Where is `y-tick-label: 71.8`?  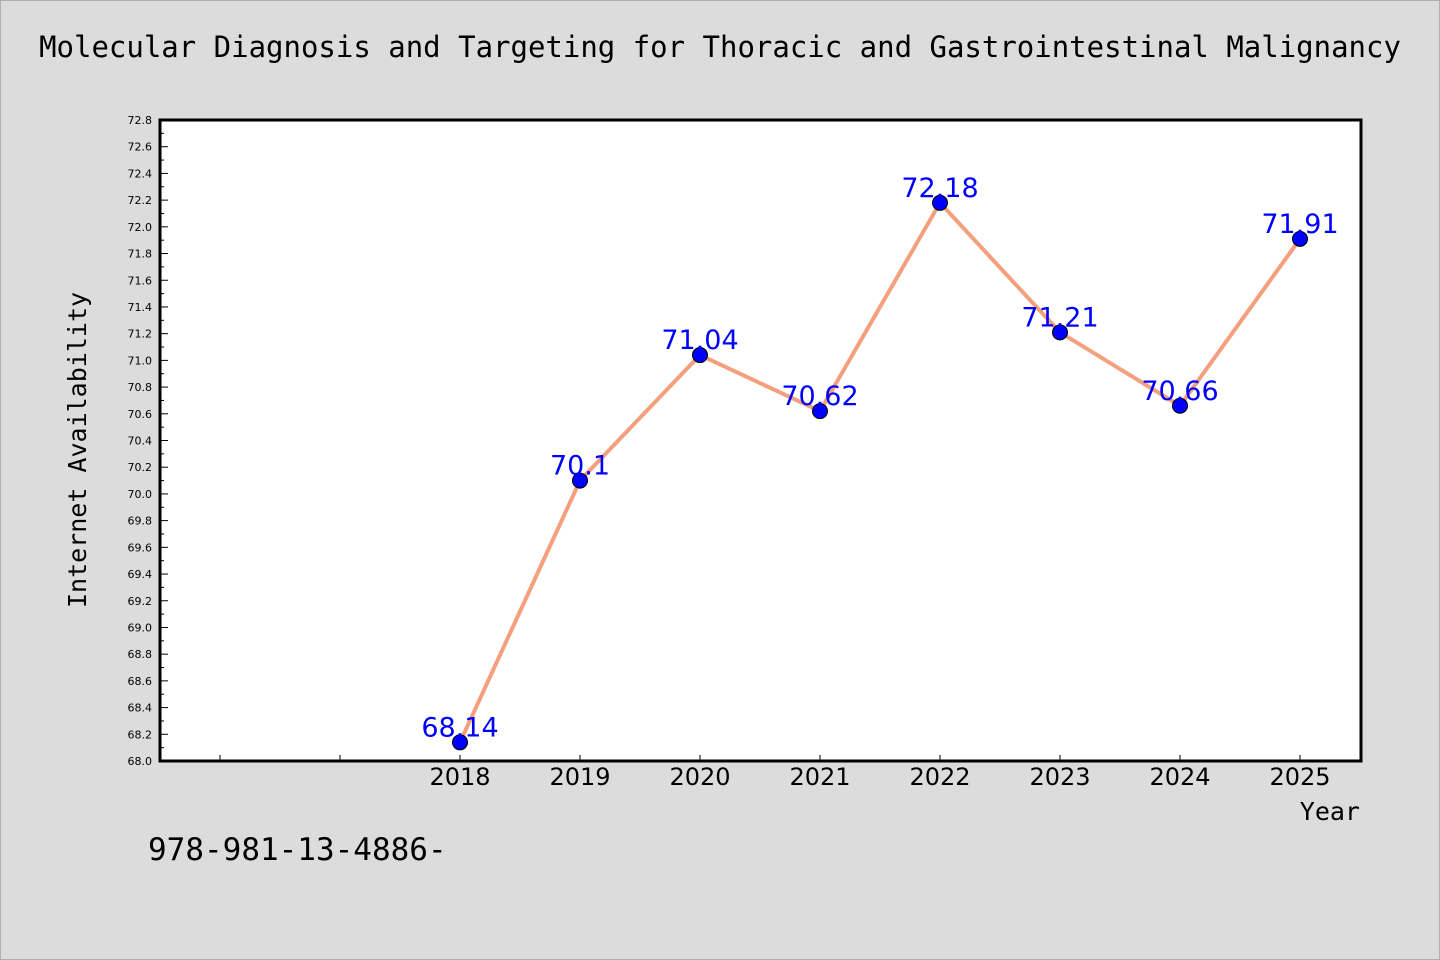
y-tick-label: 71.8 is located at coordinates (140, 254).